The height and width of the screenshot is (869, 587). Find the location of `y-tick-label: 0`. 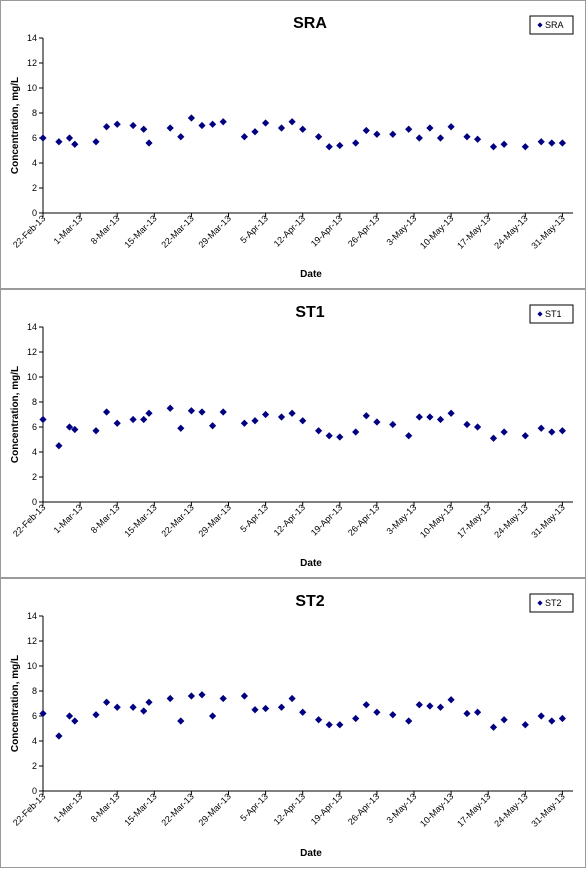

y-tick-label: 0 is located at coordinates (34, 502).